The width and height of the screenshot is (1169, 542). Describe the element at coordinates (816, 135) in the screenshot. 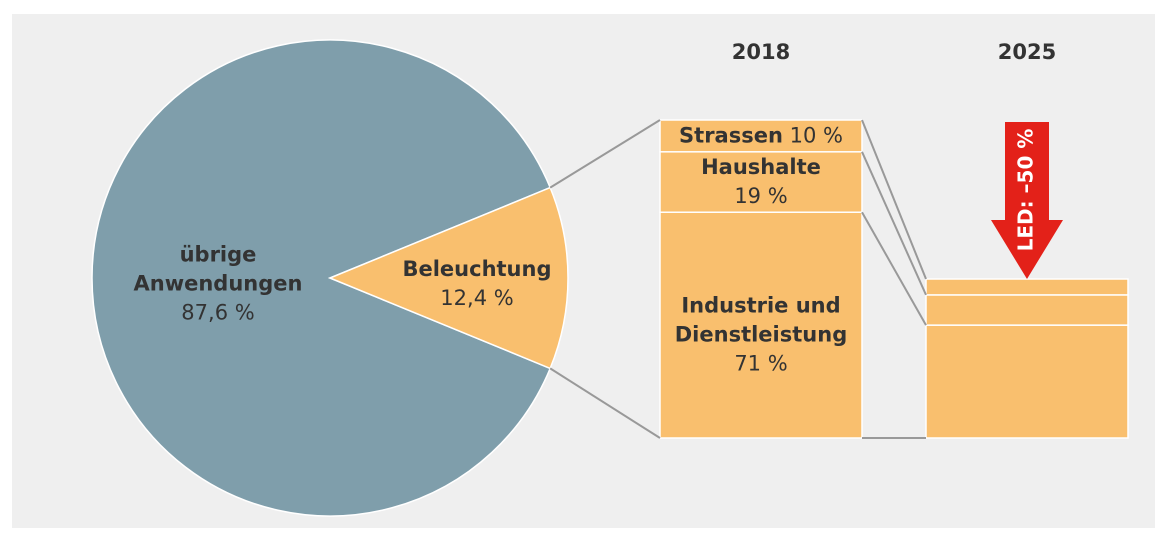

I see `segment-value: 10 %` at that location.